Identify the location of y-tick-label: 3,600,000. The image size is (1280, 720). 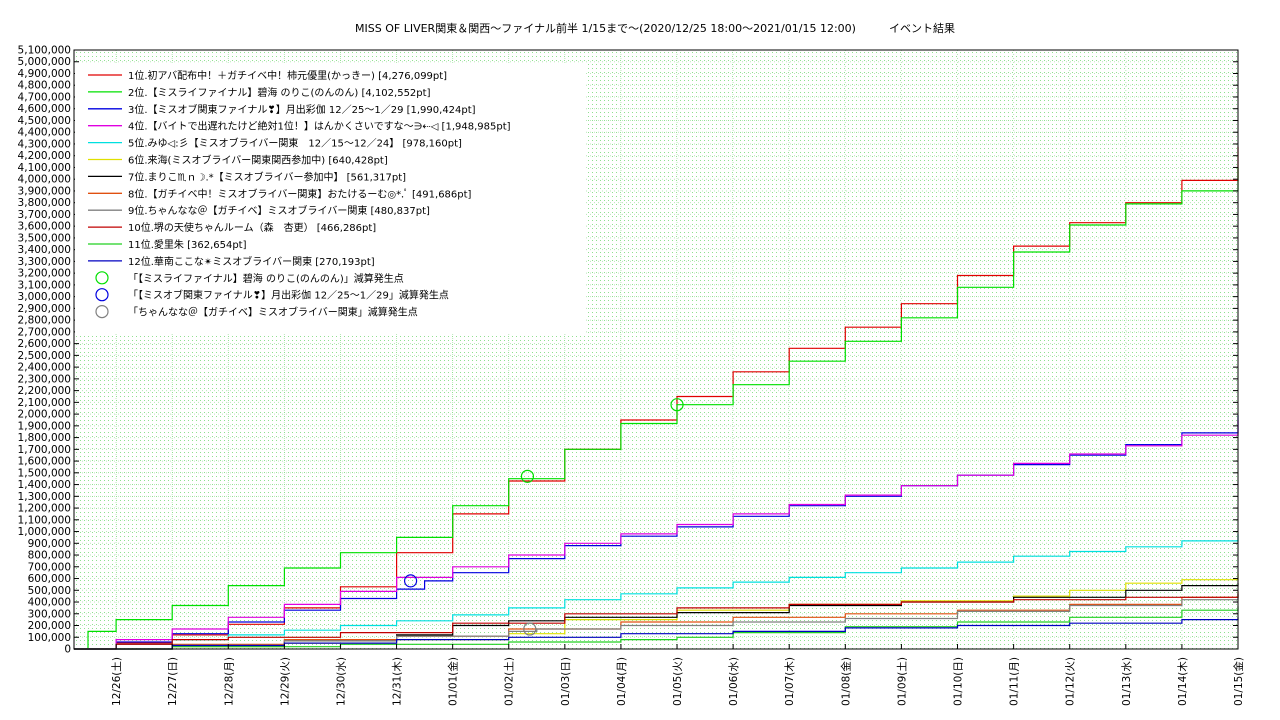
(44, 227).